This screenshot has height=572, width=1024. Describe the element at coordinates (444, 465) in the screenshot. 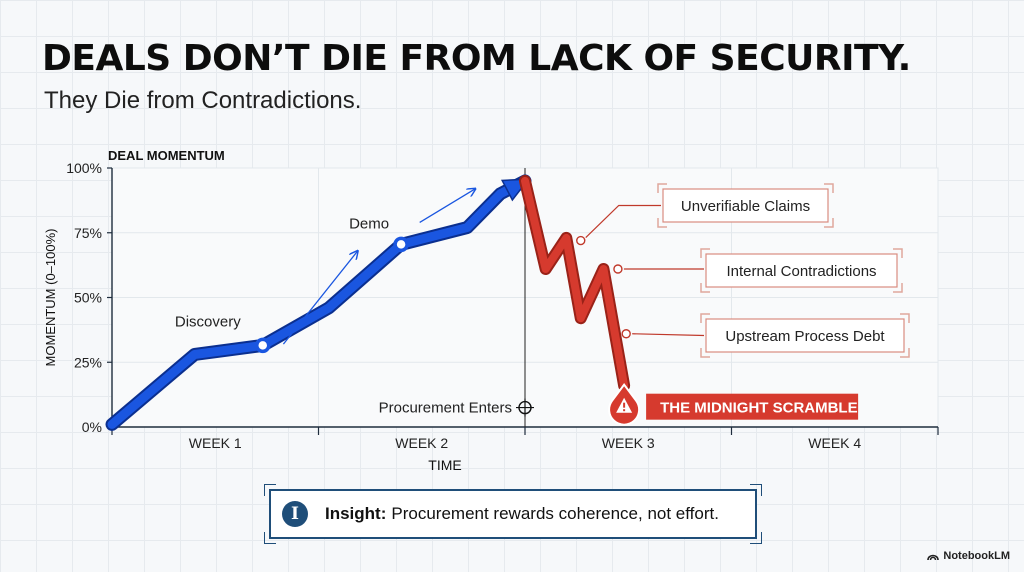

I see `x-axis-label: TIME` at that location.